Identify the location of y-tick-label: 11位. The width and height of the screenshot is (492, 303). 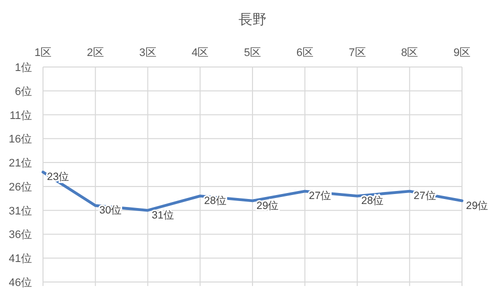
(21, 116).